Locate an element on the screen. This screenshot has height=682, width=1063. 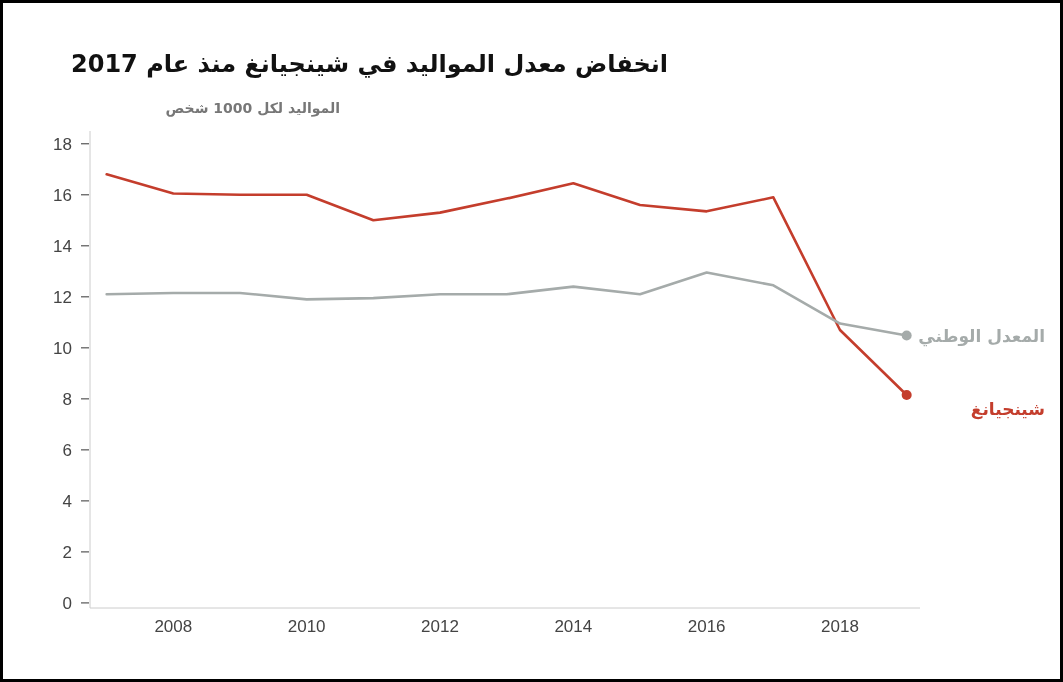
x-tick-label: 2014 is located at coordinates (573, 626).